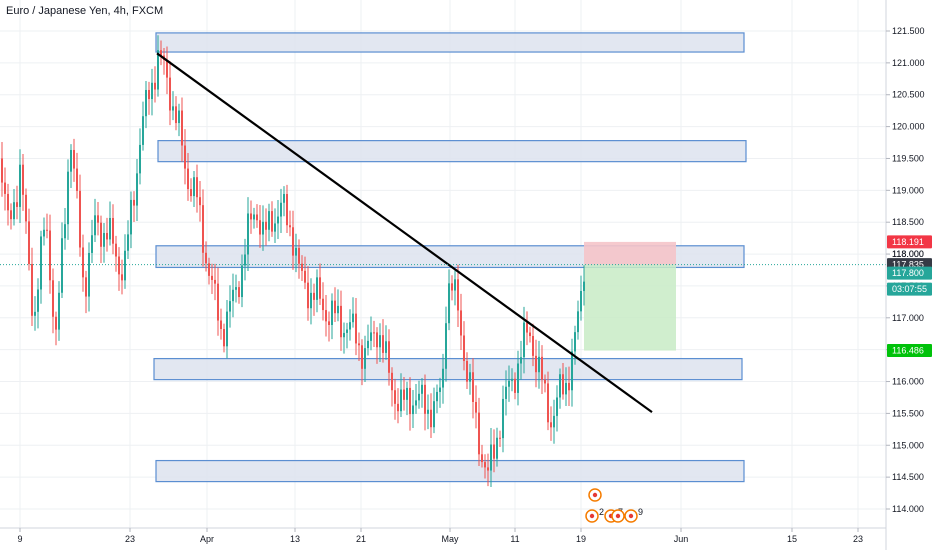 The width and height of the screenshot is (932, 555). What do you see at coordinates (908, 127) in the screenshot?
I see `price-axis-label: 120.000` at bounding box center [908, 127].